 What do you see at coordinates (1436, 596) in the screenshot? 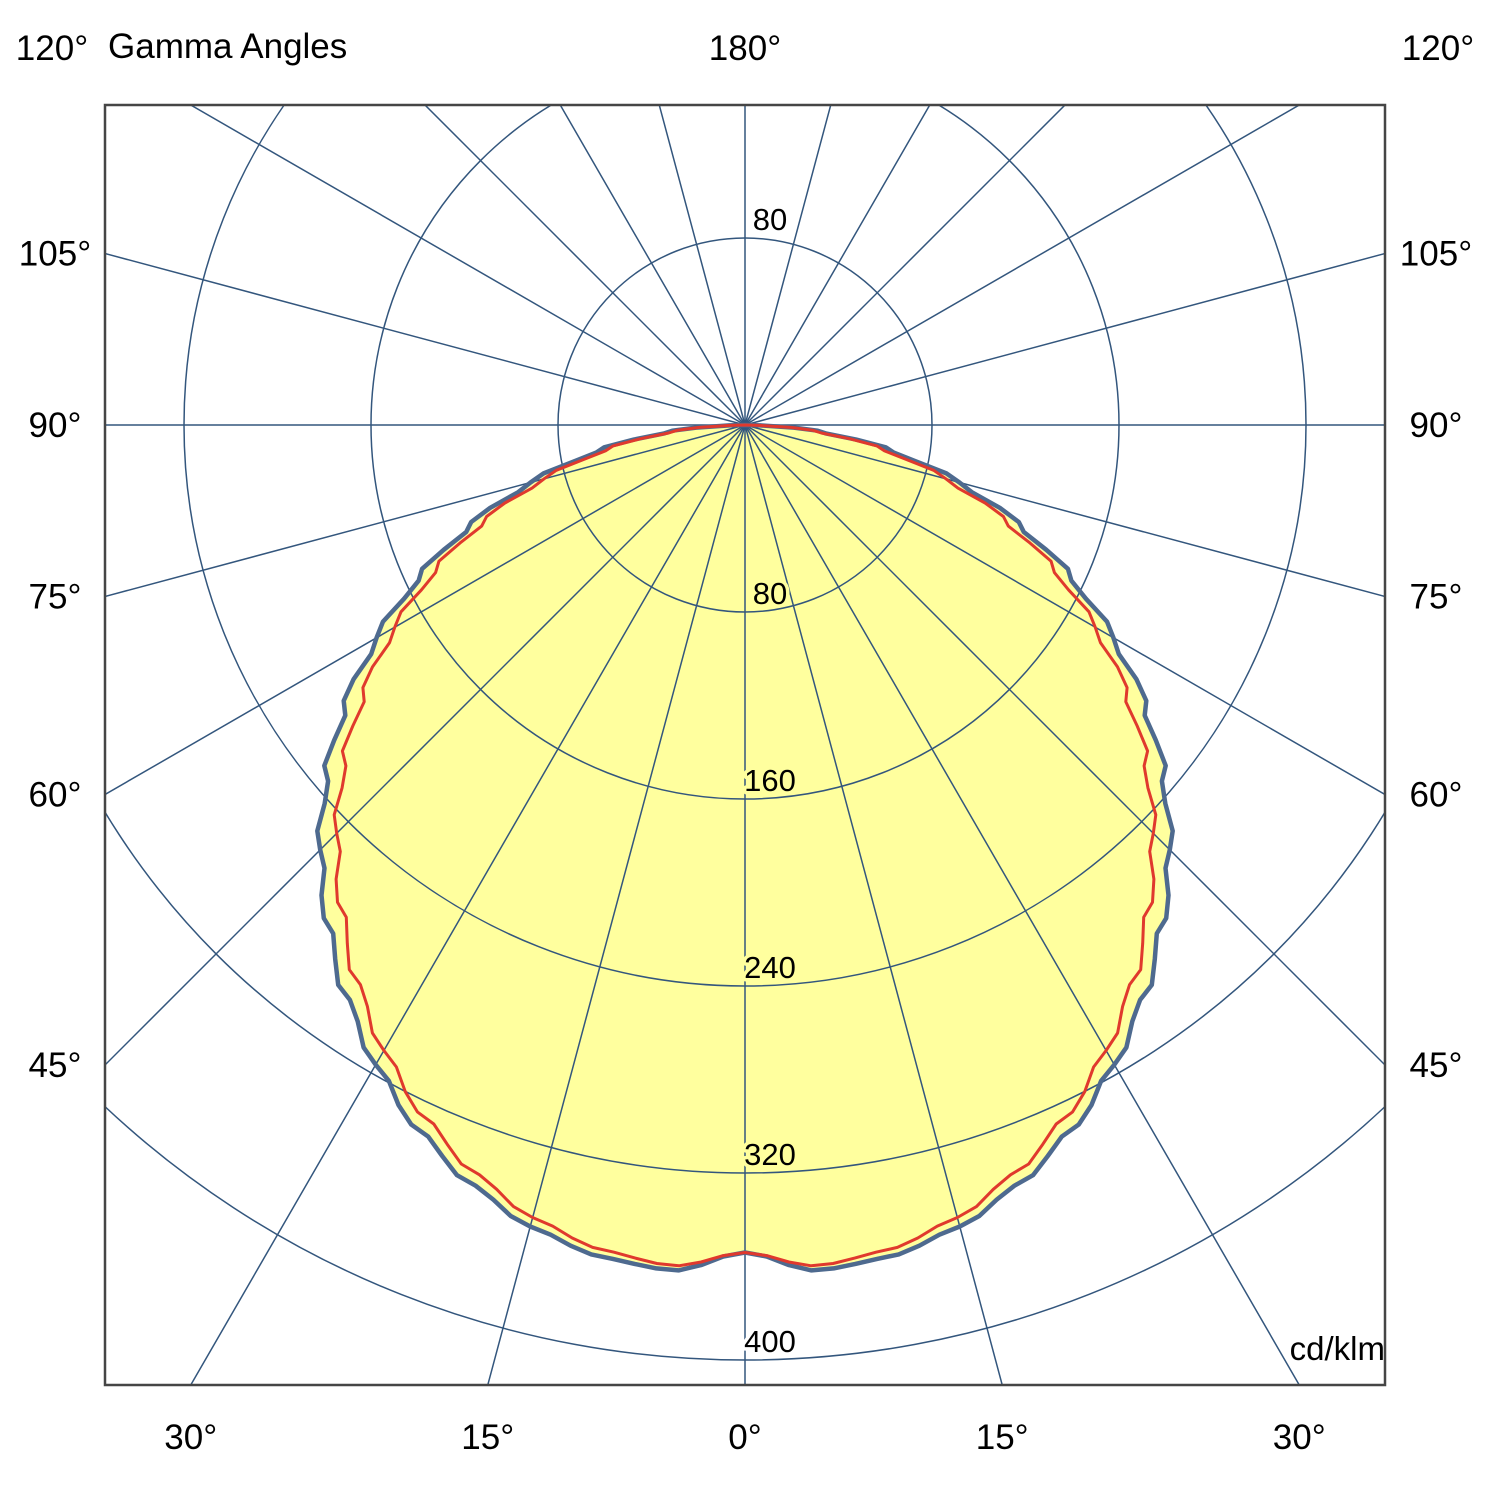
I see `gamma-label-right-75: 75°` at bounding box center [1436, 596].